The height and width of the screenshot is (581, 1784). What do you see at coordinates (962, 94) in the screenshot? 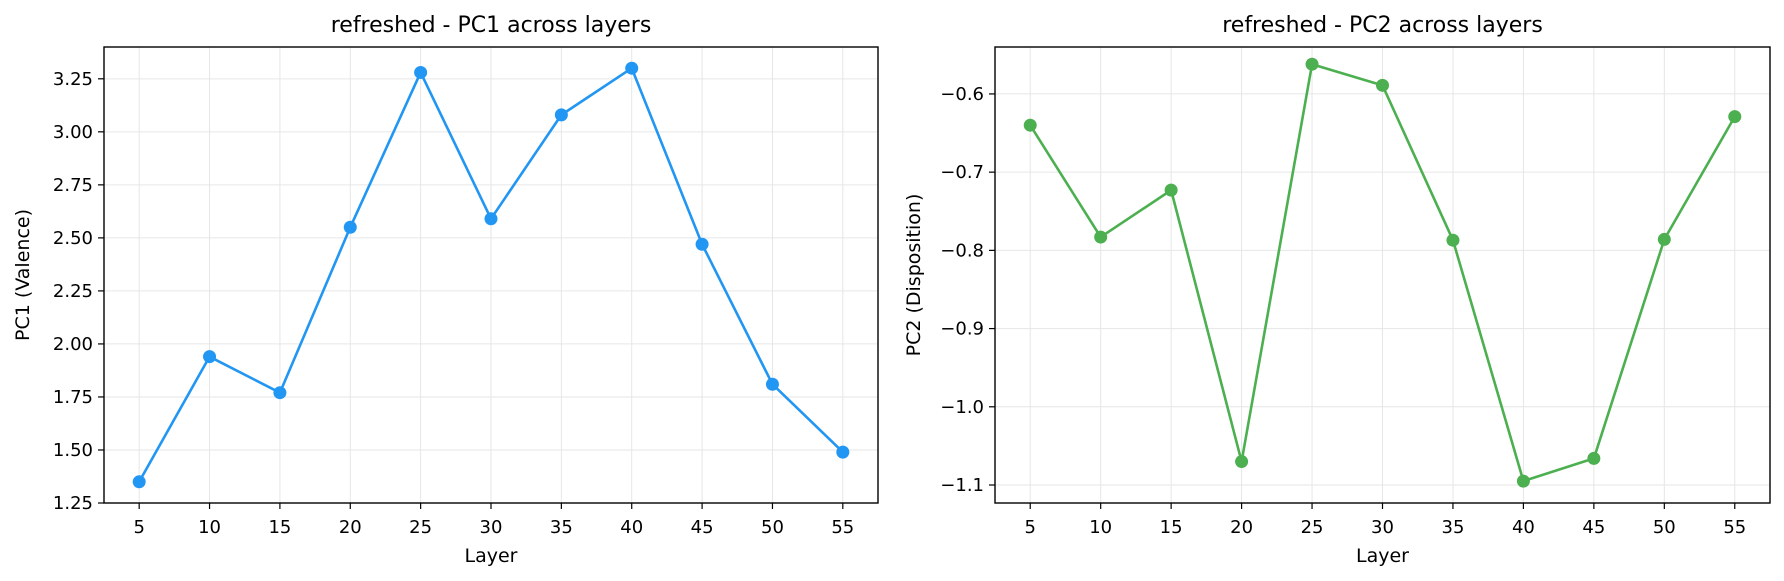
I see `y-tick-label: −0.6` at bounding box center [962, 94].